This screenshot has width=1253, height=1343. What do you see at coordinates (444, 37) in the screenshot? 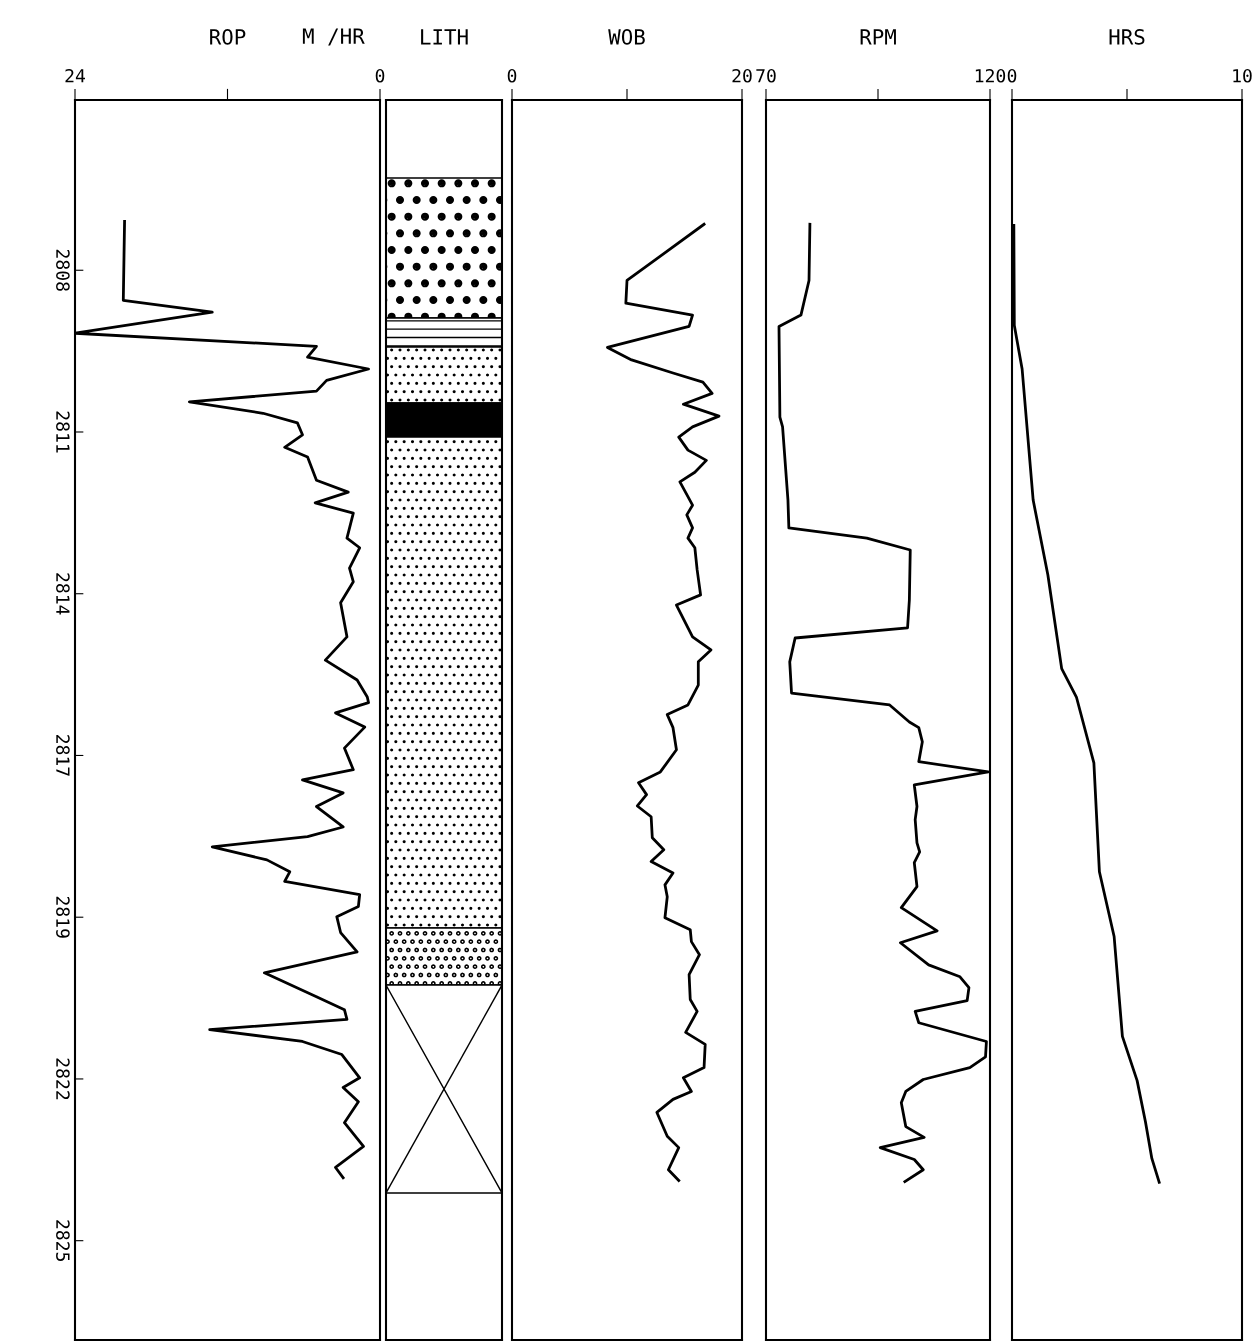
I see `text: LITH` at bounding box center [444, 37].